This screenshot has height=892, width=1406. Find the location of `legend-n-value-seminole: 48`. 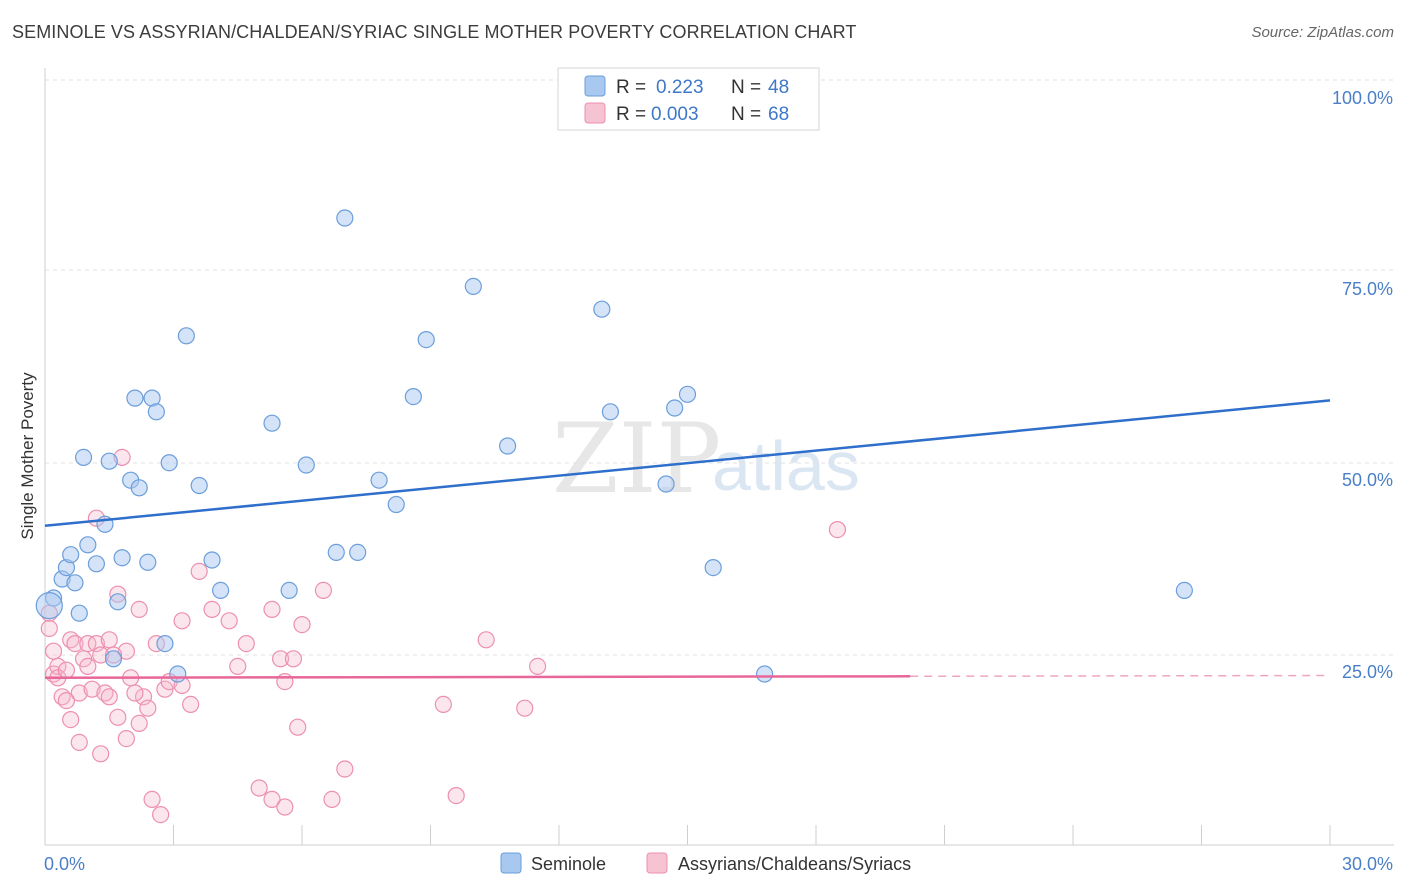

legend-n-value-seminole: 48 is located at coordinates (778, 87).